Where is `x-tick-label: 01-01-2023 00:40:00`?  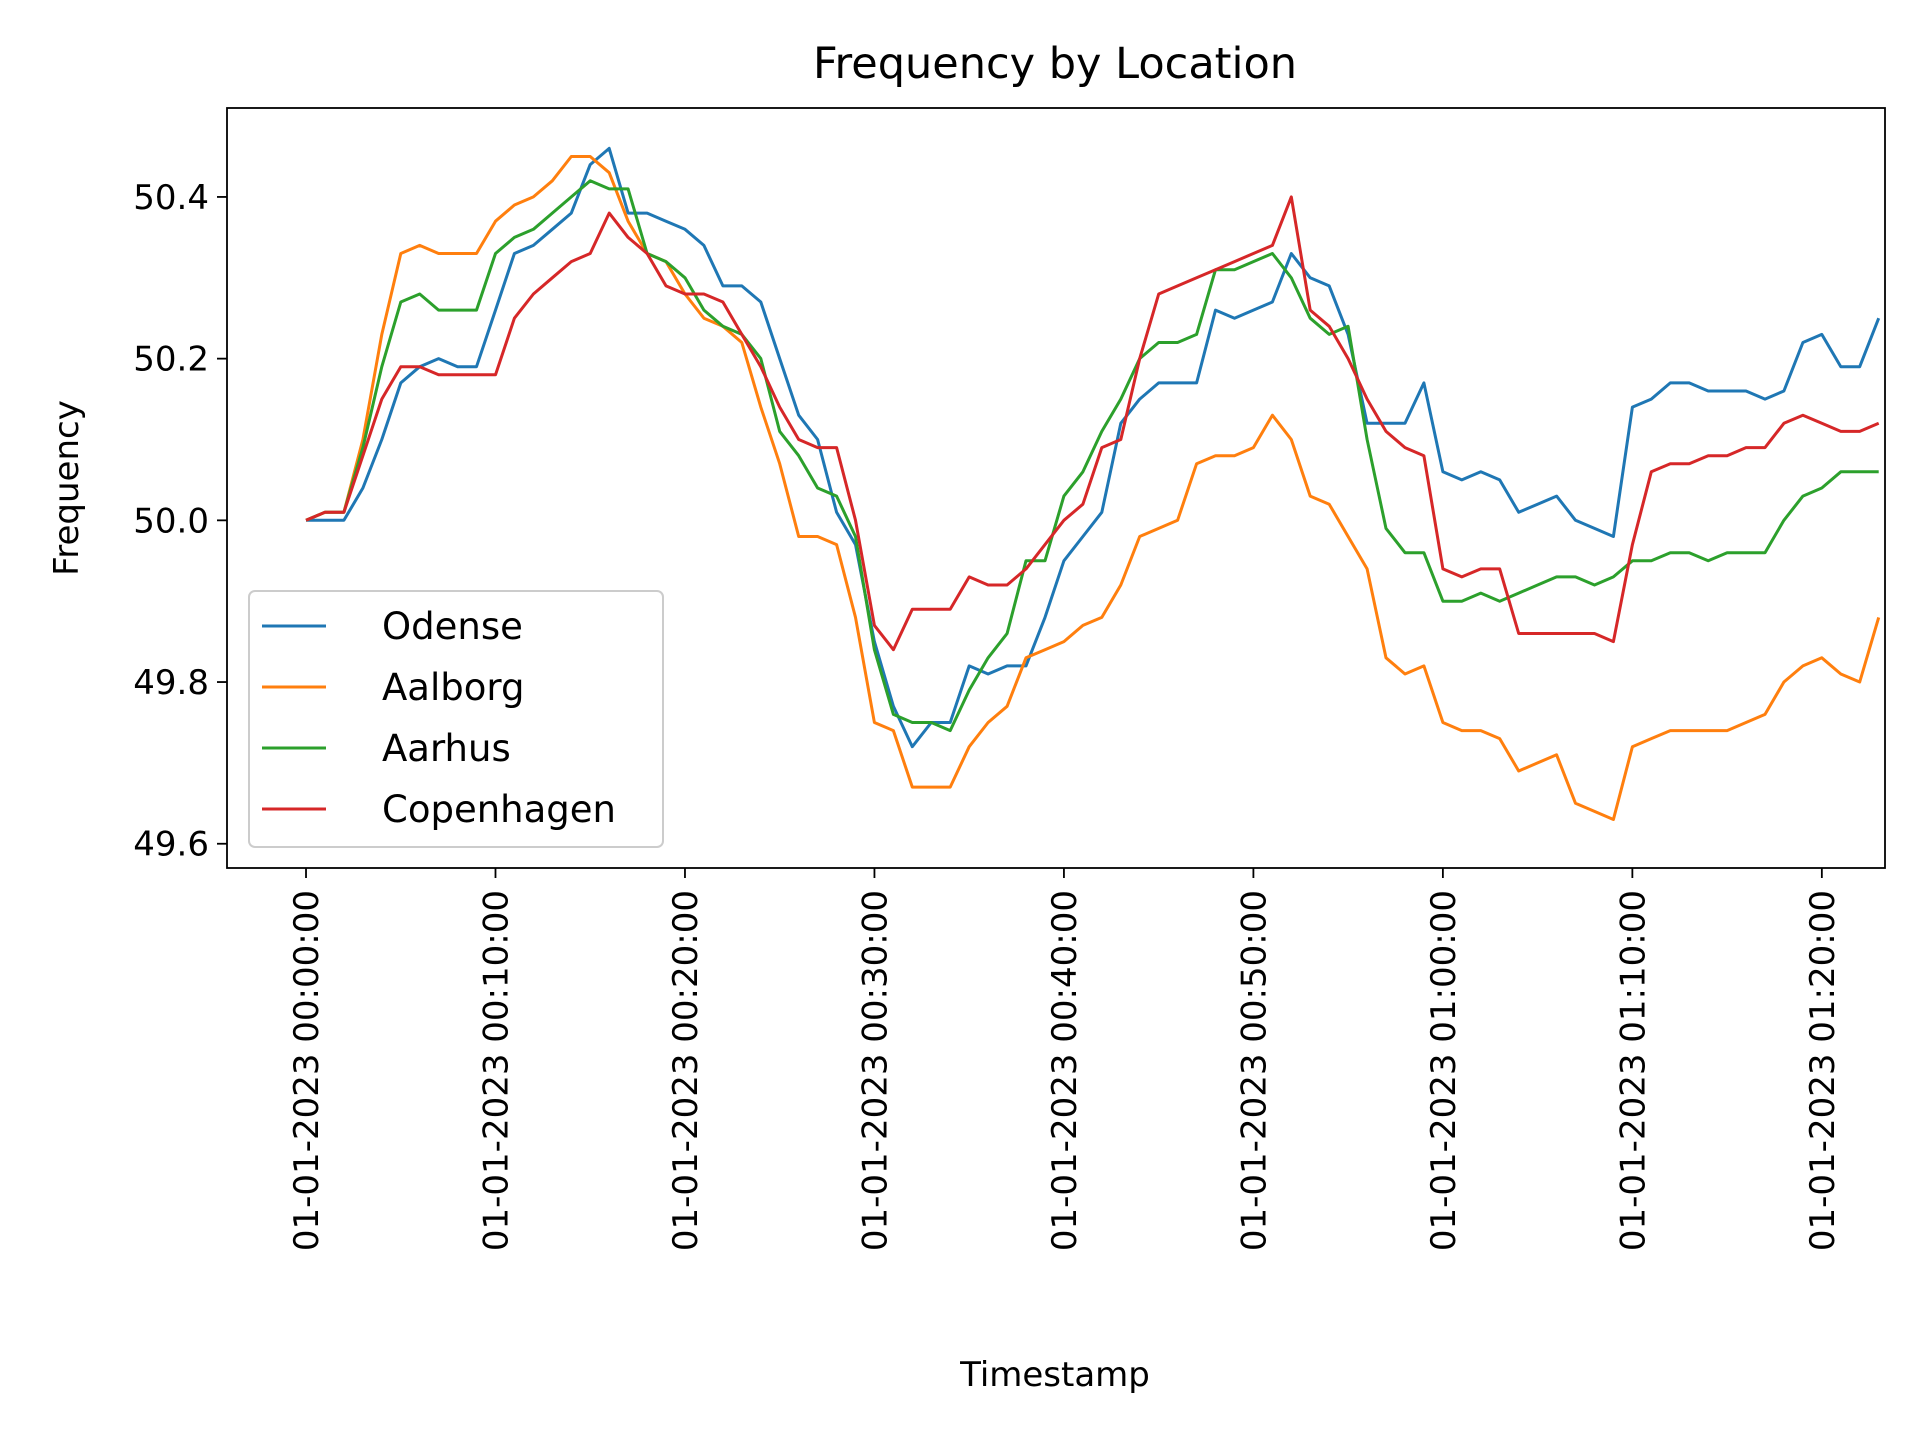 x-tick-label: 01-01-2023 00:40:00 is located at coordinates (1065, 1070).